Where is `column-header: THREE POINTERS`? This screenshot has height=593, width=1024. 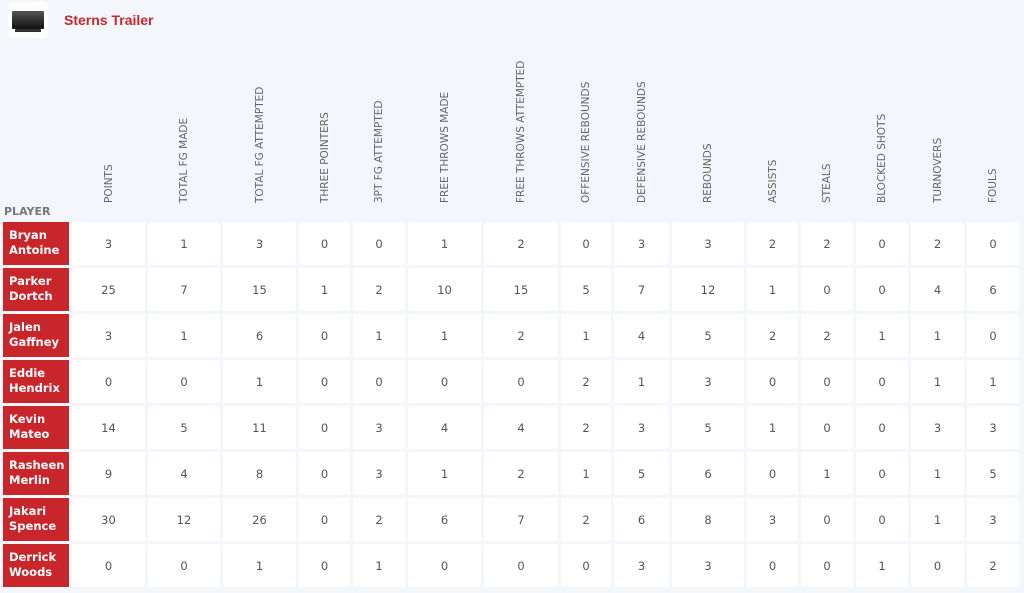 column-header: THREE POINTERS is located at coordinates (324, 129).